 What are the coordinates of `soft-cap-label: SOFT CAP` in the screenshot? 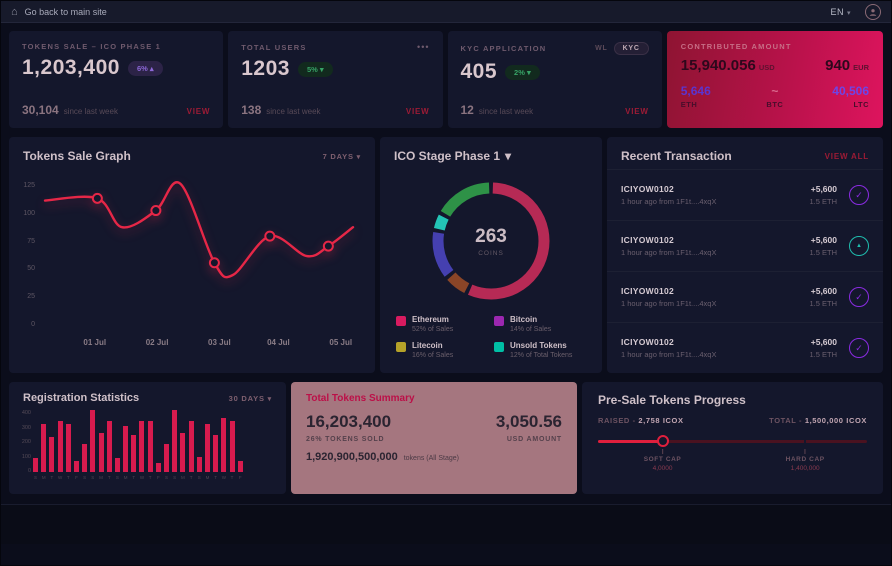 It's located at (662, 459).